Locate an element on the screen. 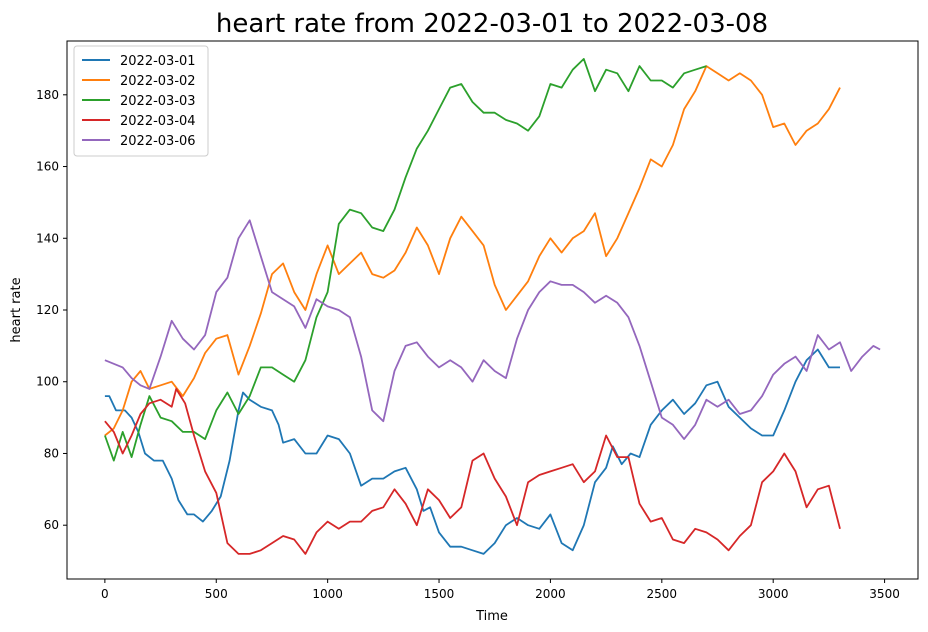 Image resolution: width=928 pixels, height=632 pixels. chart-title: heart rate from 2022-03-01 to 2022-03-08 is located at coordinates (492, 24).